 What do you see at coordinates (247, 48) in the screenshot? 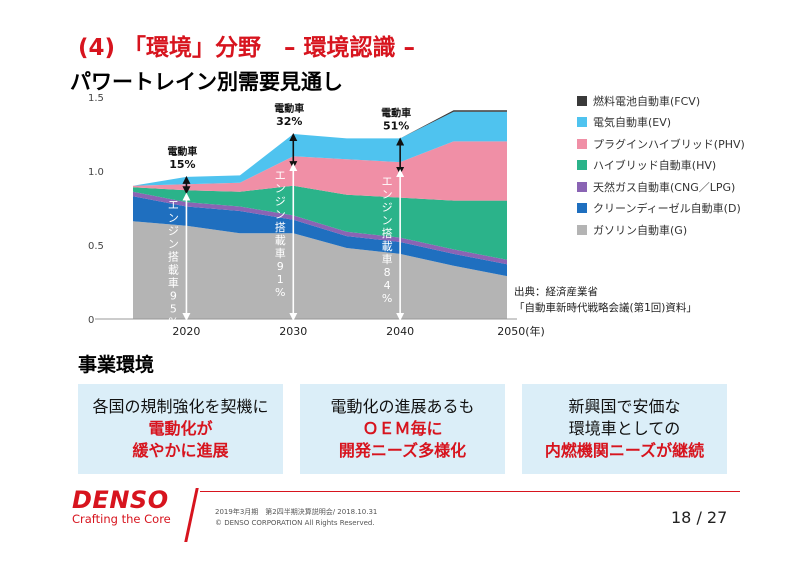
I see `page-title: (4) 「環境」分野 – 環境認識 –` at bounding box center [247, 48].